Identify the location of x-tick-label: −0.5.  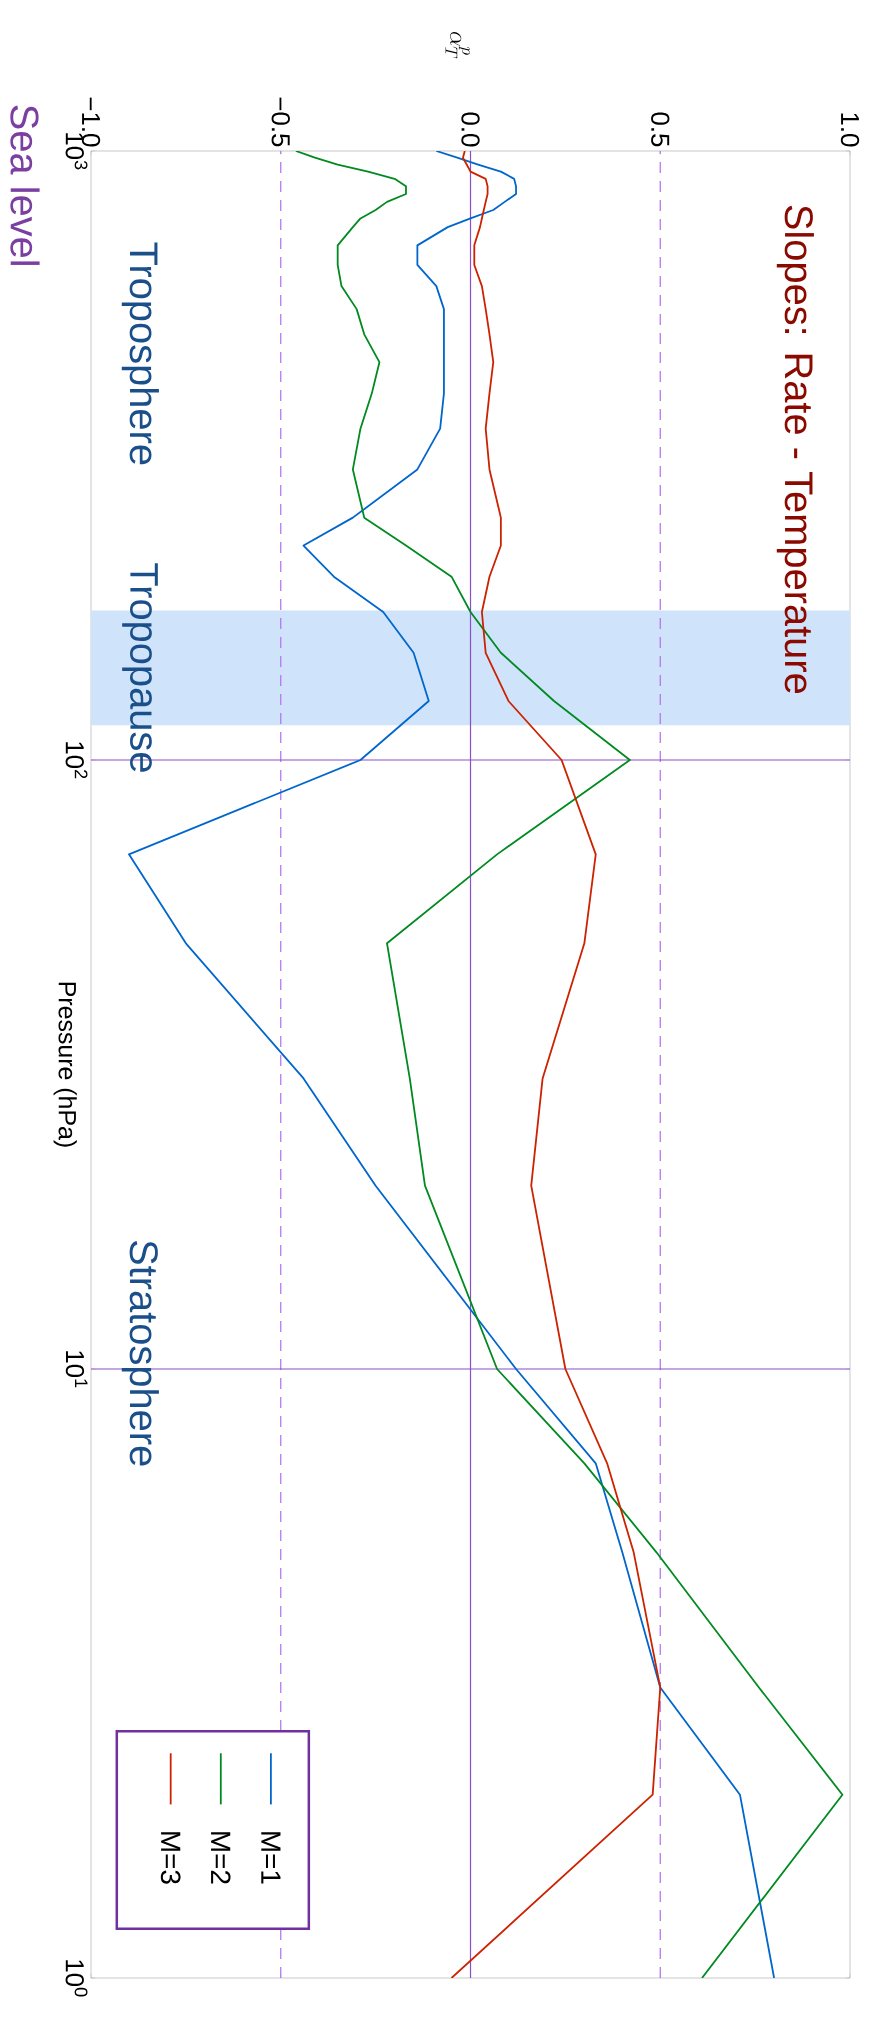
(280, 122).